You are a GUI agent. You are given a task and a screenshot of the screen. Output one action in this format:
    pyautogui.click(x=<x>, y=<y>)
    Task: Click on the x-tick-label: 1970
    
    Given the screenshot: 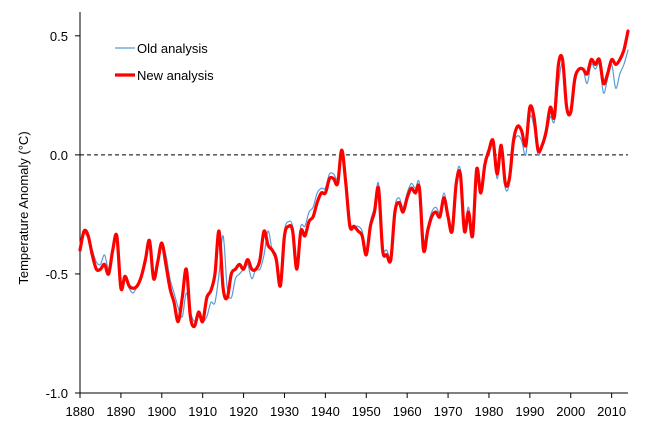 What is the action you would take?
    pyautogui.click(x=448, y=411)
    